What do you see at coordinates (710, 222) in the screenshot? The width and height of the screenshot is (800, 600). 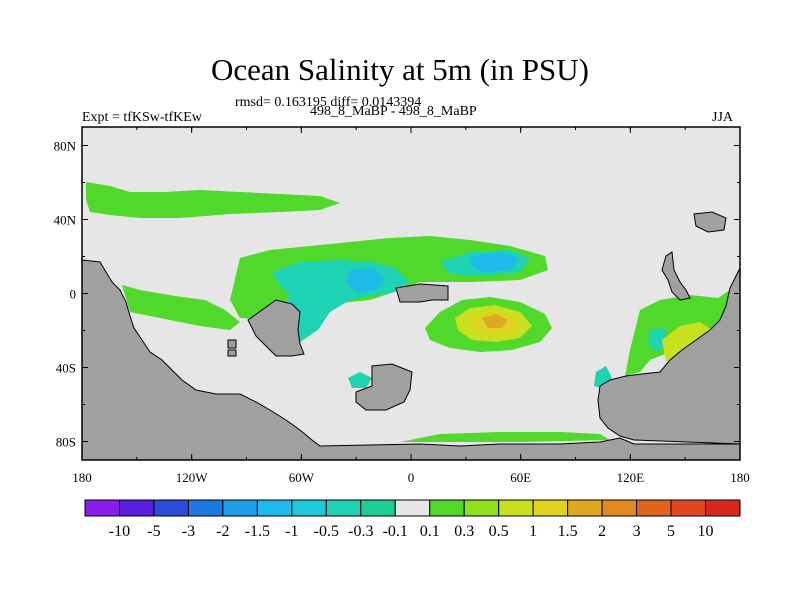 I see `northeast-island` at bounding box center [710, 222].